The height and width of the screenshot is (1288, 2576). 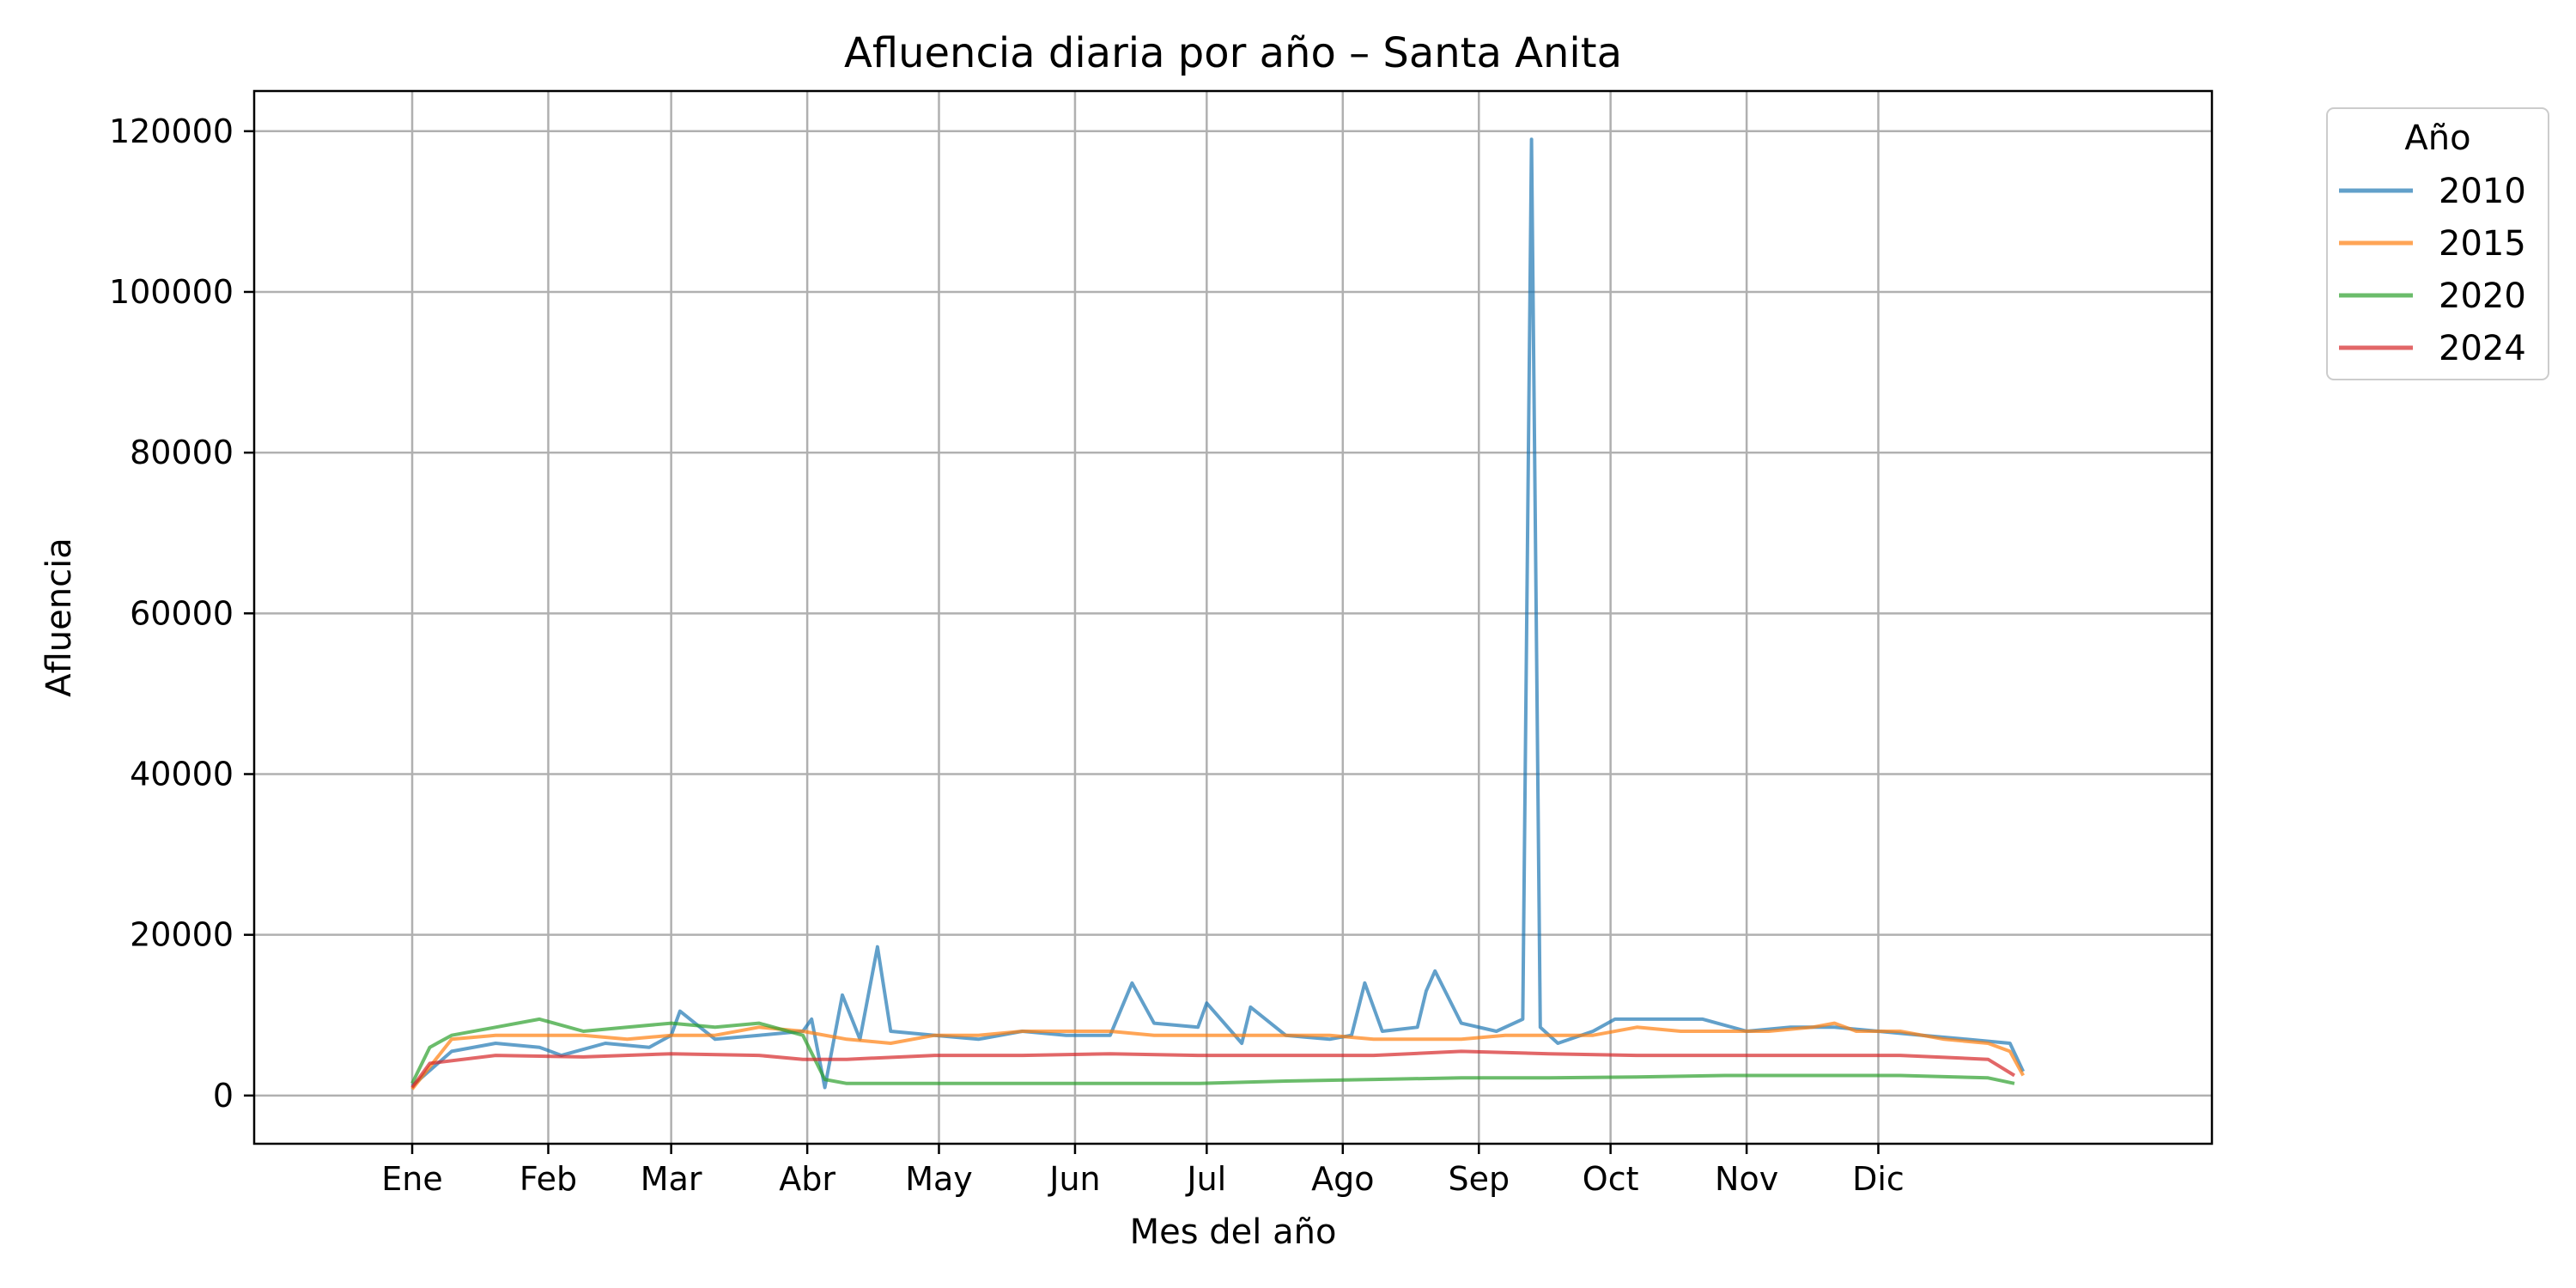 I want to click on y-axis-title: Afluencia, so click(x=59, y=618).